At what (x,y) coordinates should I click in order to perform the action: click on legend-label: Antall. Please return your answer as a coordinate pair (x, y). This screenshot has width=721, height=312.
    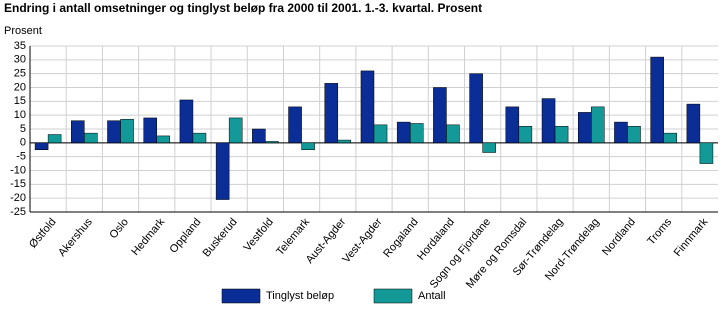
    Looking at the image, I should click on (432, 296).